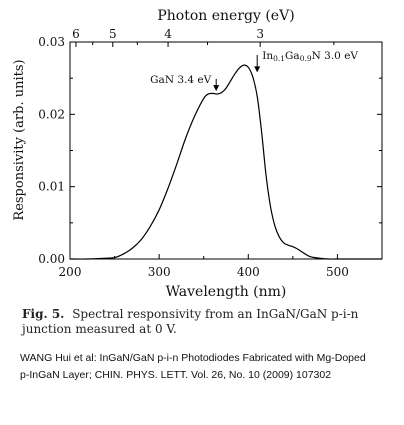  I want to click on x-axis-label: Wavelength (nm), so click(226, 292).